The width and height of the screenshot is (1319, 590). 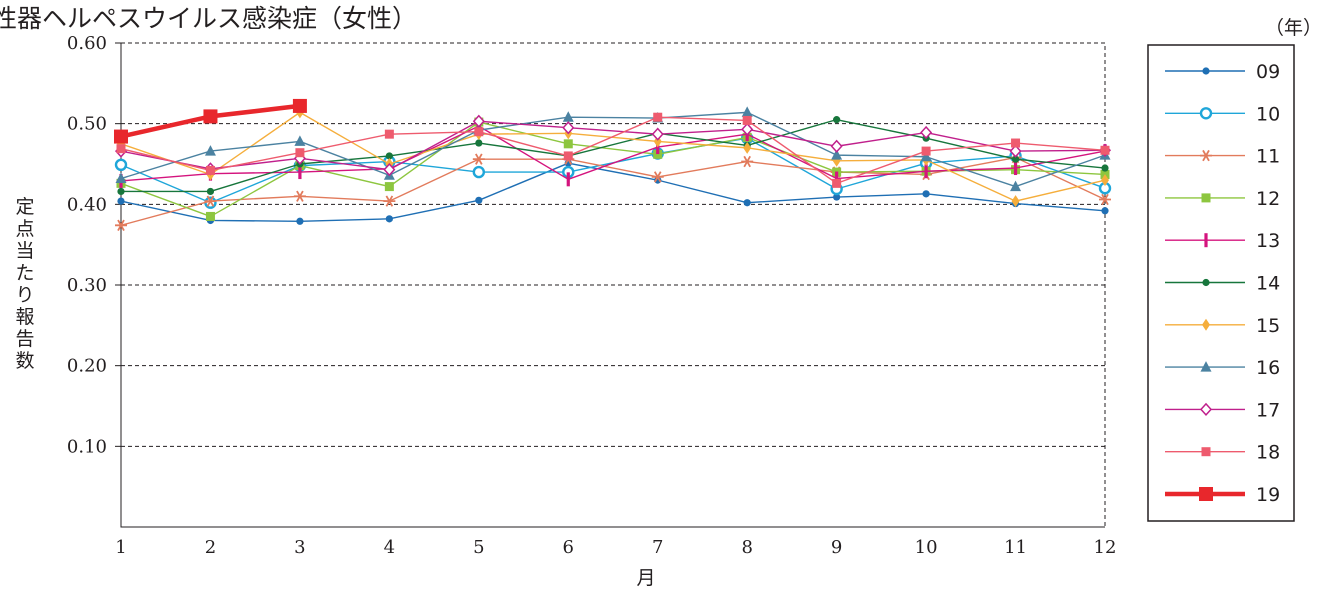 I want to click on legend-item-09: 09, so click(x=1222, y=72).